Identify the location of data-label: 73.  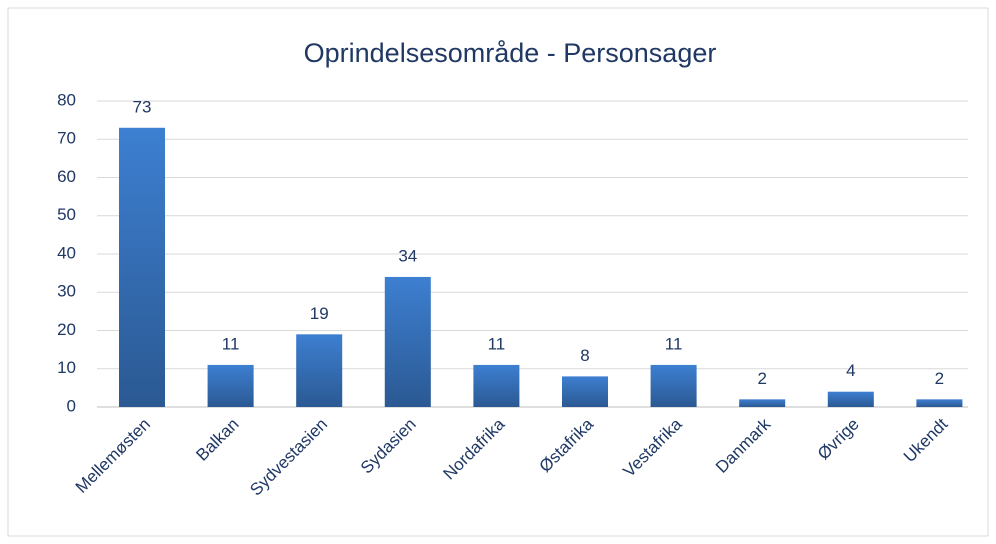
(142, 106).